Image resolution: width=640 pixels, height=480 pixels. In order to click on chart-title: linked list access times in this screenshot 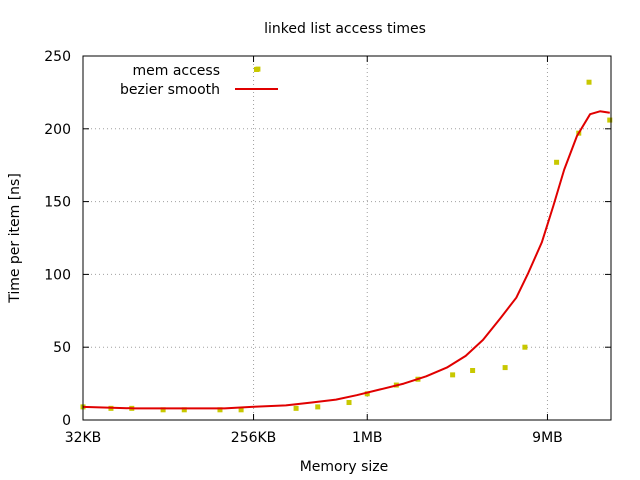, I will do `click(345, 29)`.